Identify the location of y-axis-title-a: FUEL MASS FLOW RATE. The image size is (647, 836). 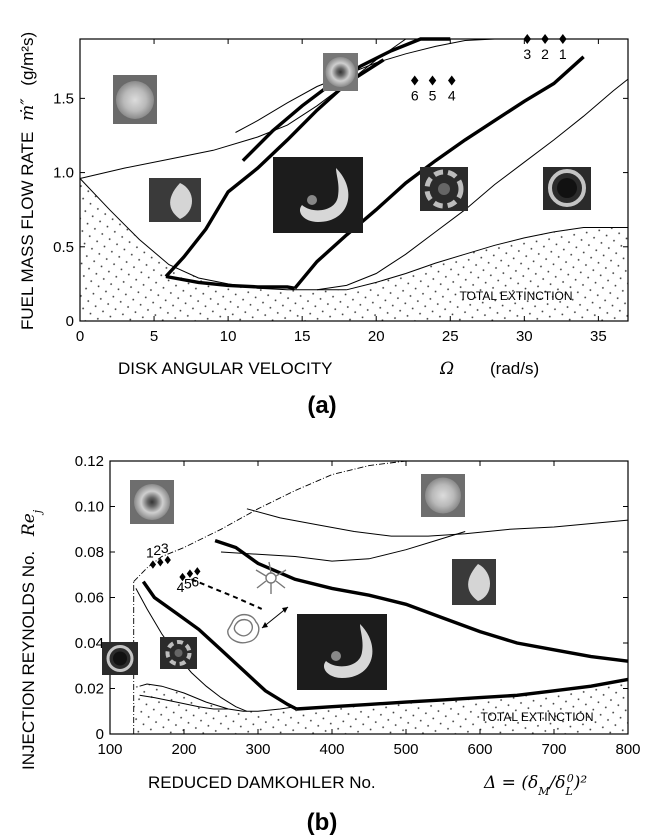
(27, 231).